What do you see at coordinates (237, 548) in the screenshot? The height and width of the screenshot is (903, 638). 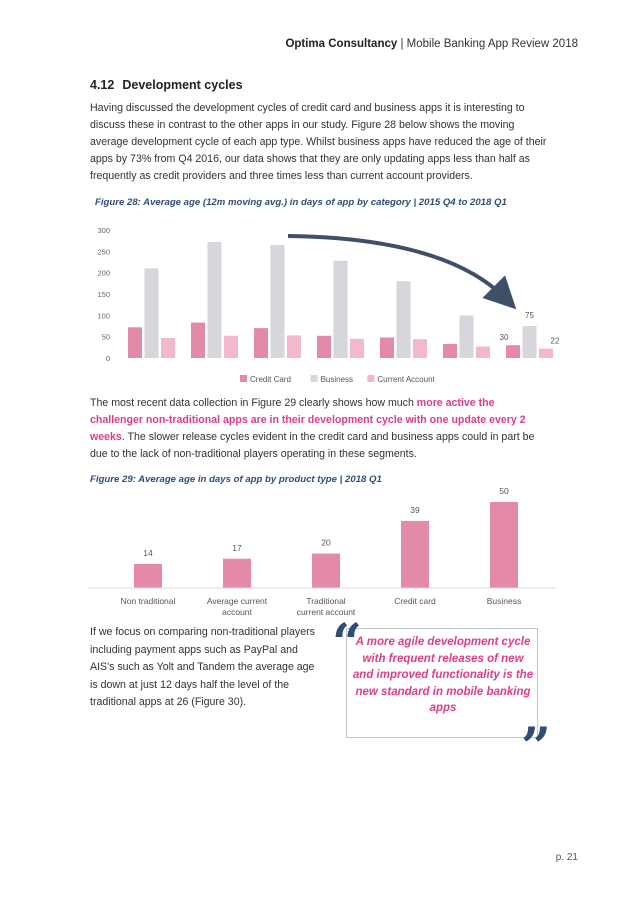 I see `data-label: 17` at bounding box center [237, 548].